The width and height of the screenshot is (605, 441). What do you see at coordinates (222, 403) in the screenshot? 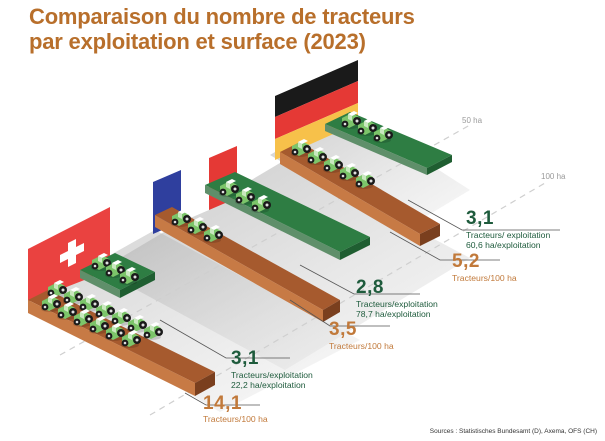
I see `switzerland-tractors-per-100ha-value: 14,1` at bounding box center [222, 403].